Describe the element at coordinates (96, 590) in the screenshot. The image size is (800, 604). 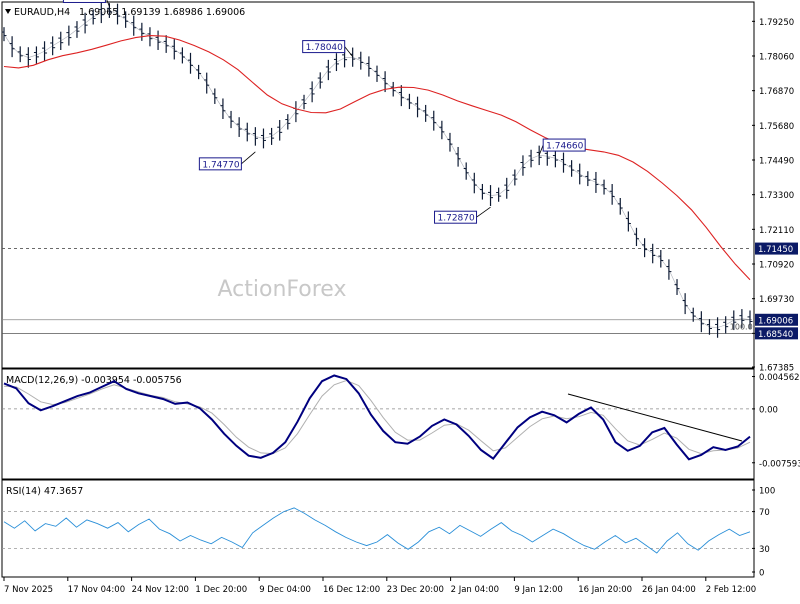
I see `x-axis-tick-label: 17 Nov 04:00` at that location.